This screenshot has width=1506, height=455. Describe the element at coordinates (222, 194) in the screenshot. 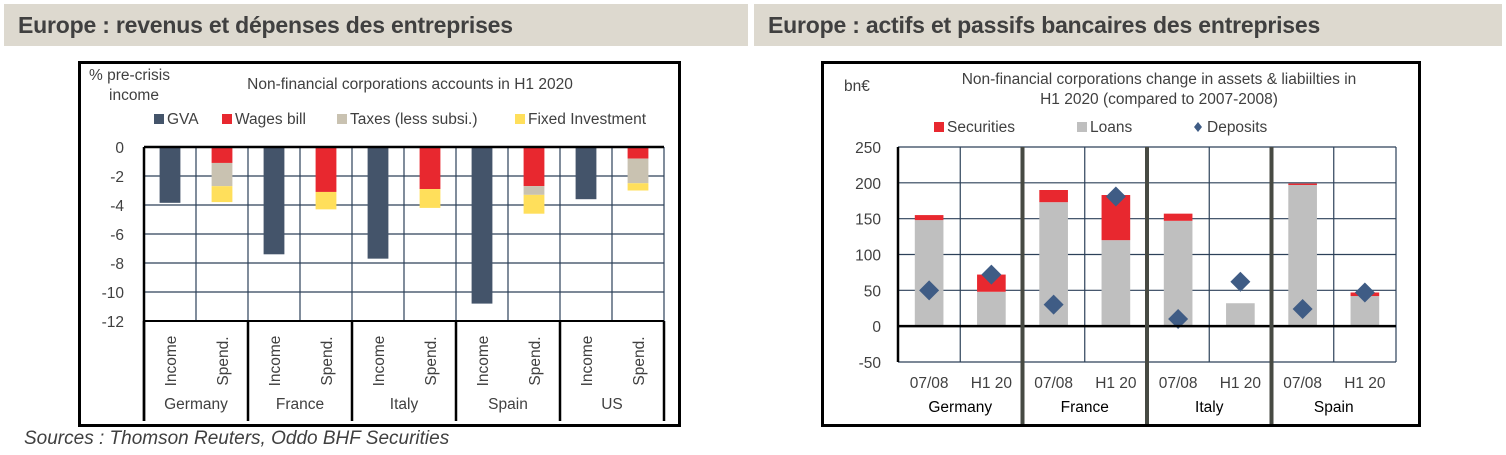

I see `bar-fixed-germany` at that location.